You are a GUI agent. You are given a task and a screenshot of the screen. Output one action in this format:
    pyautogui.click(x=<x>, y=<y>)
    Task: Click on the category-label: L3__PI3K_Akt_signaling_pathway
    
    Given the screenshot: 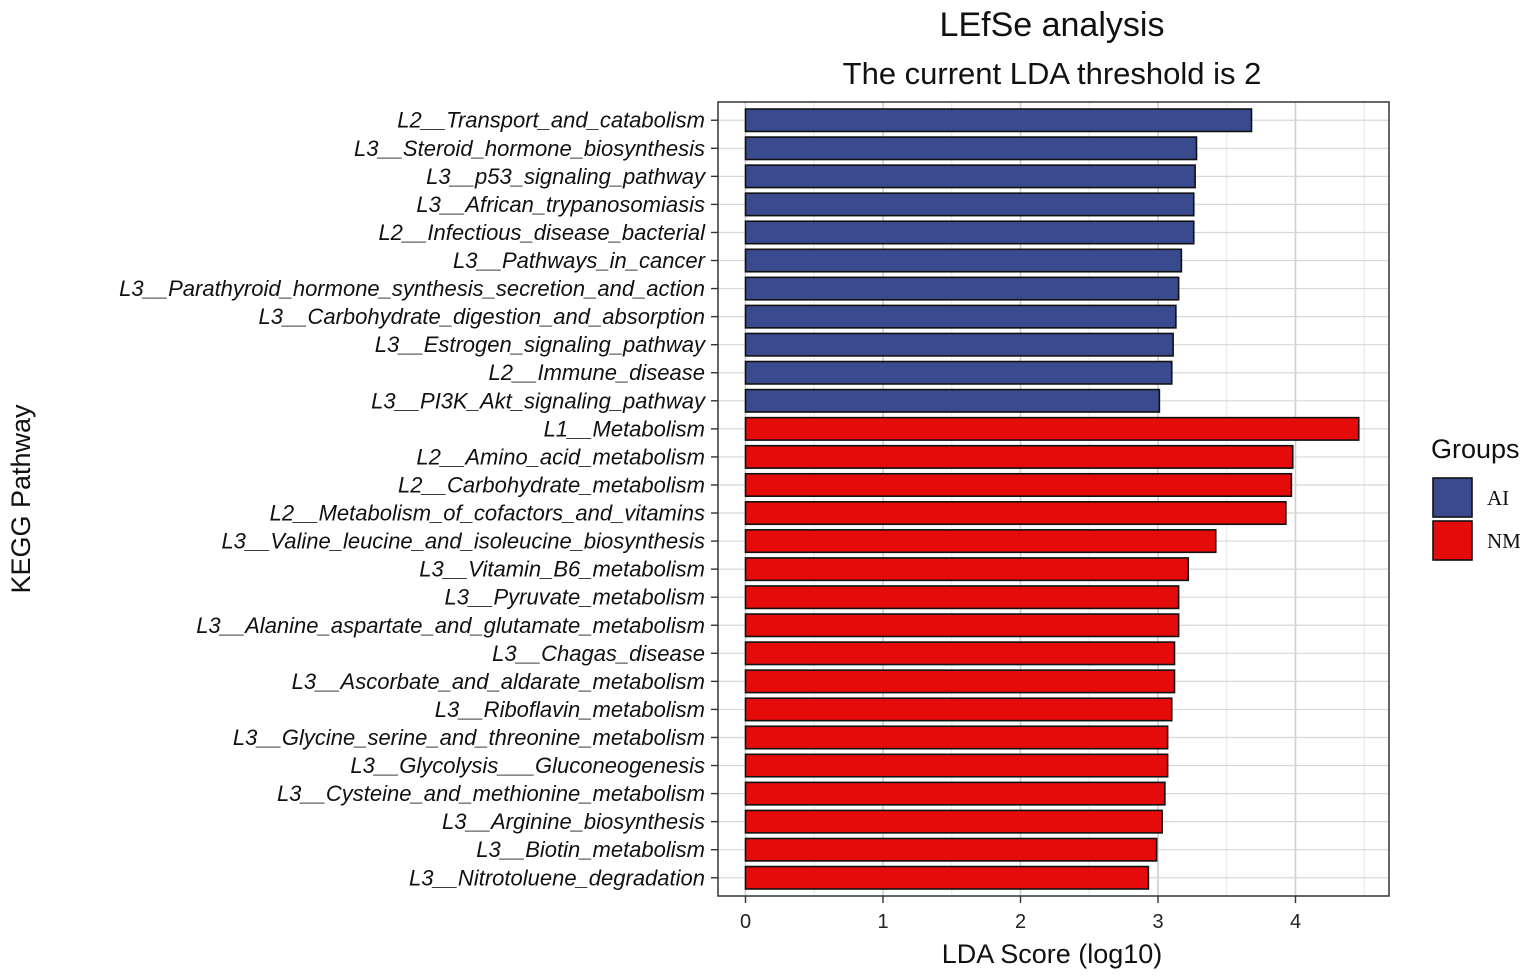 What is the action you would take?
    pyautogui.click(x=539, y=400)
    